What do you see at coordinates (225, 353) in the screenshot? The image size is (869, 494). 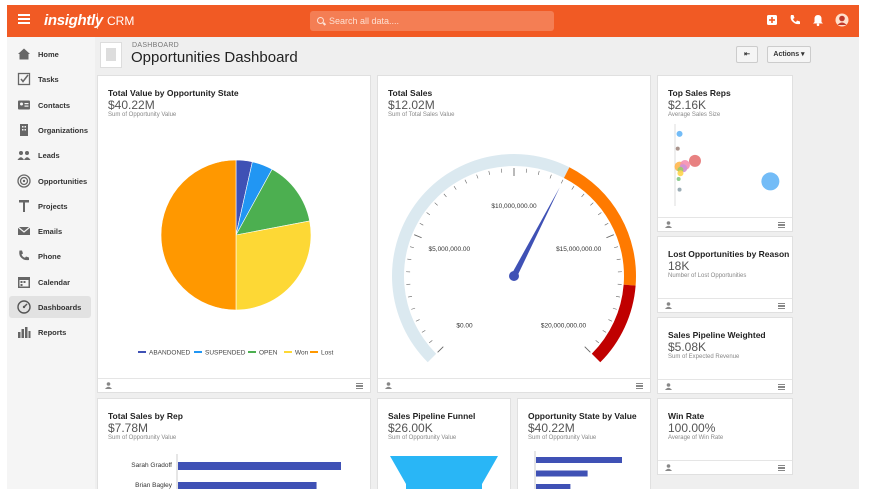 I see `legend-label: SUSPENDED` at bounding box center [225, 353].